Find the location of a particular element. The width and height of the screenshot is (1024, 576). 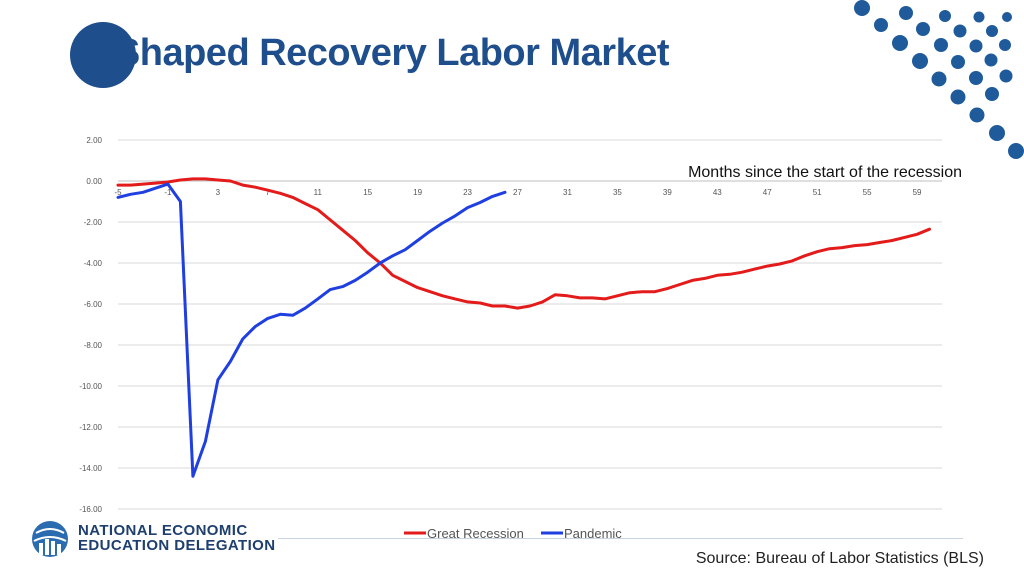

x-tick-label: 27 is located at coordinates (517, 192).